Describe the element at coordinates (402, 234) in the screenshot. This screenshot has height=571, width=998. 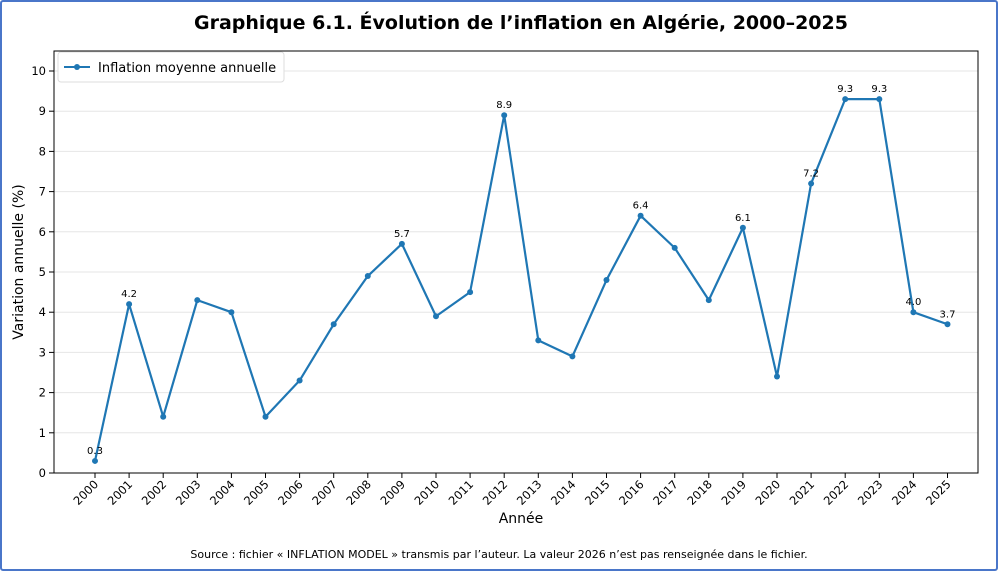
I see `data-label-2009: 5.7` at that location.